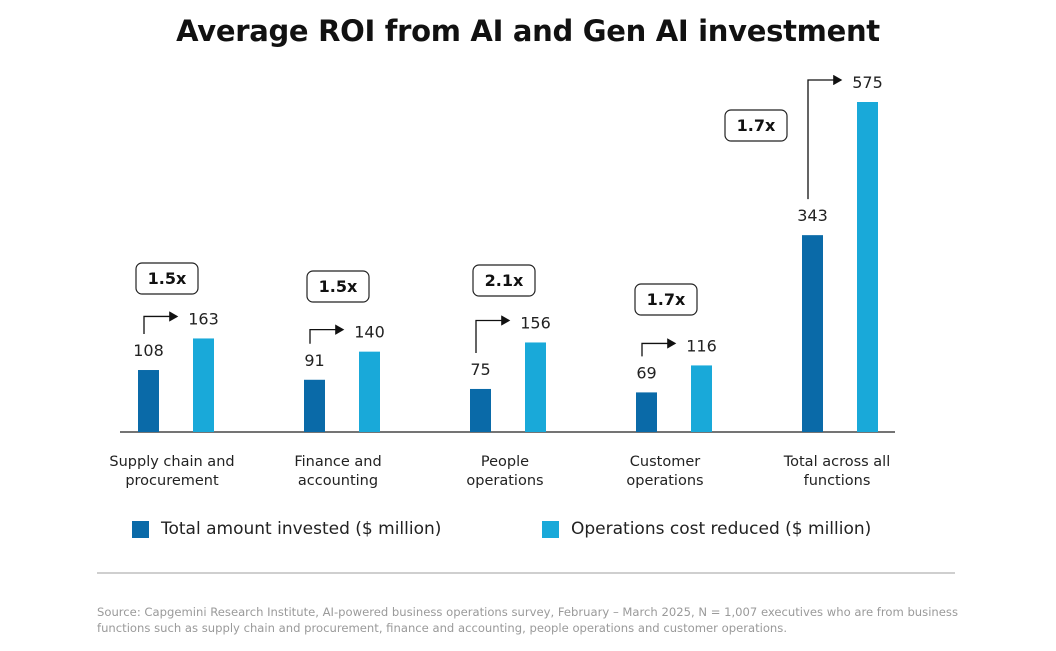  What do you see at coordinates (812, 215) in the screenshot?
I see `value-label-invested: 343` at bounding box center [812, 215].